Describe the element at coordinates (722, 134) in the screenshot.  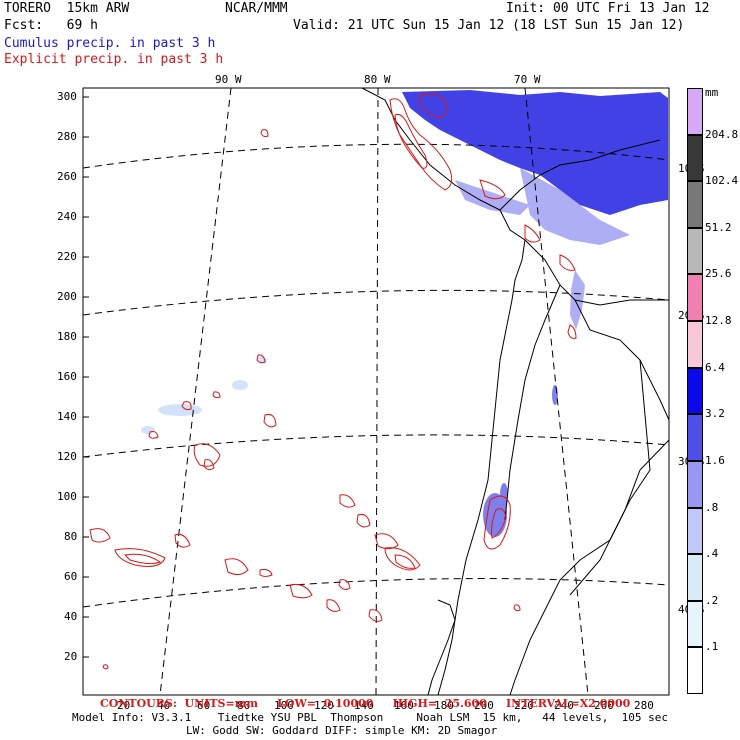
I see `colorbar-level-label: 204.8` at that location.